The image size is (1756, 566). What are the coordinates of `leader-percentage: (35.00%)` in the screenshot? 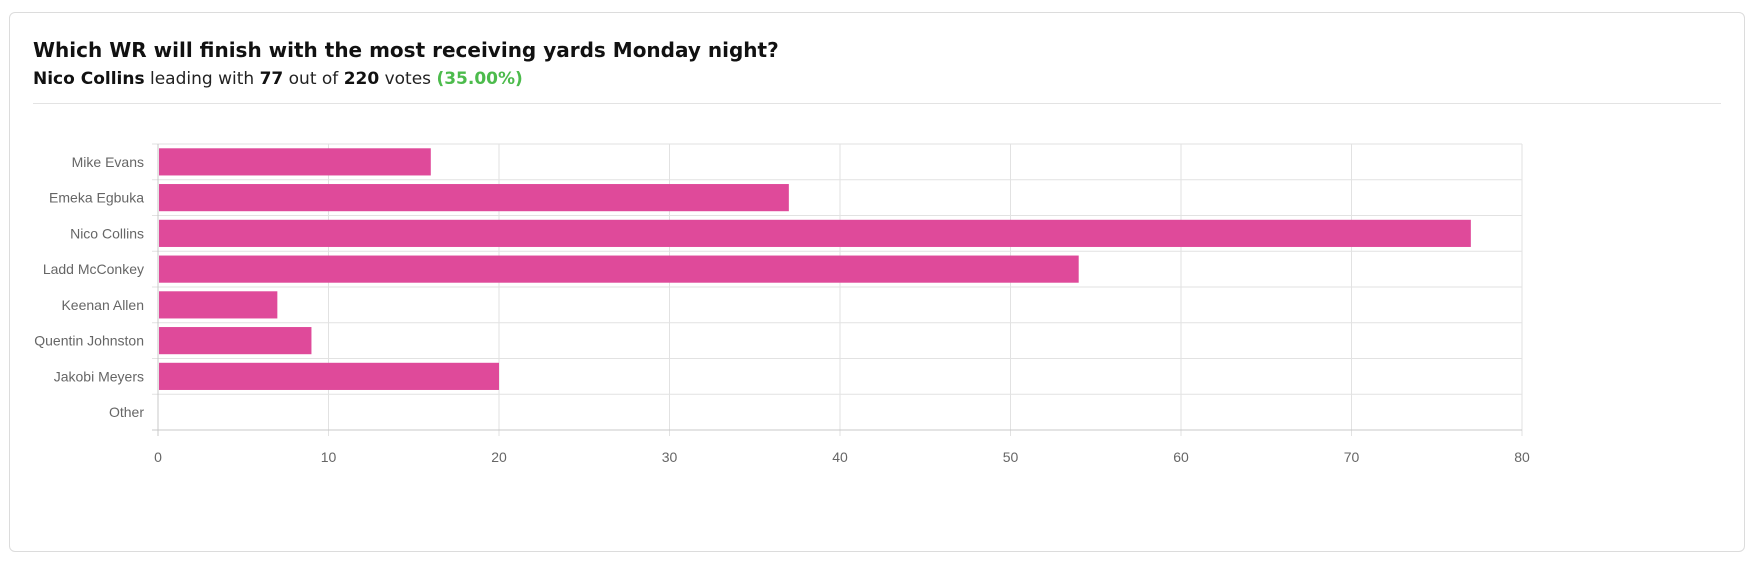 It's located at (479, 79).